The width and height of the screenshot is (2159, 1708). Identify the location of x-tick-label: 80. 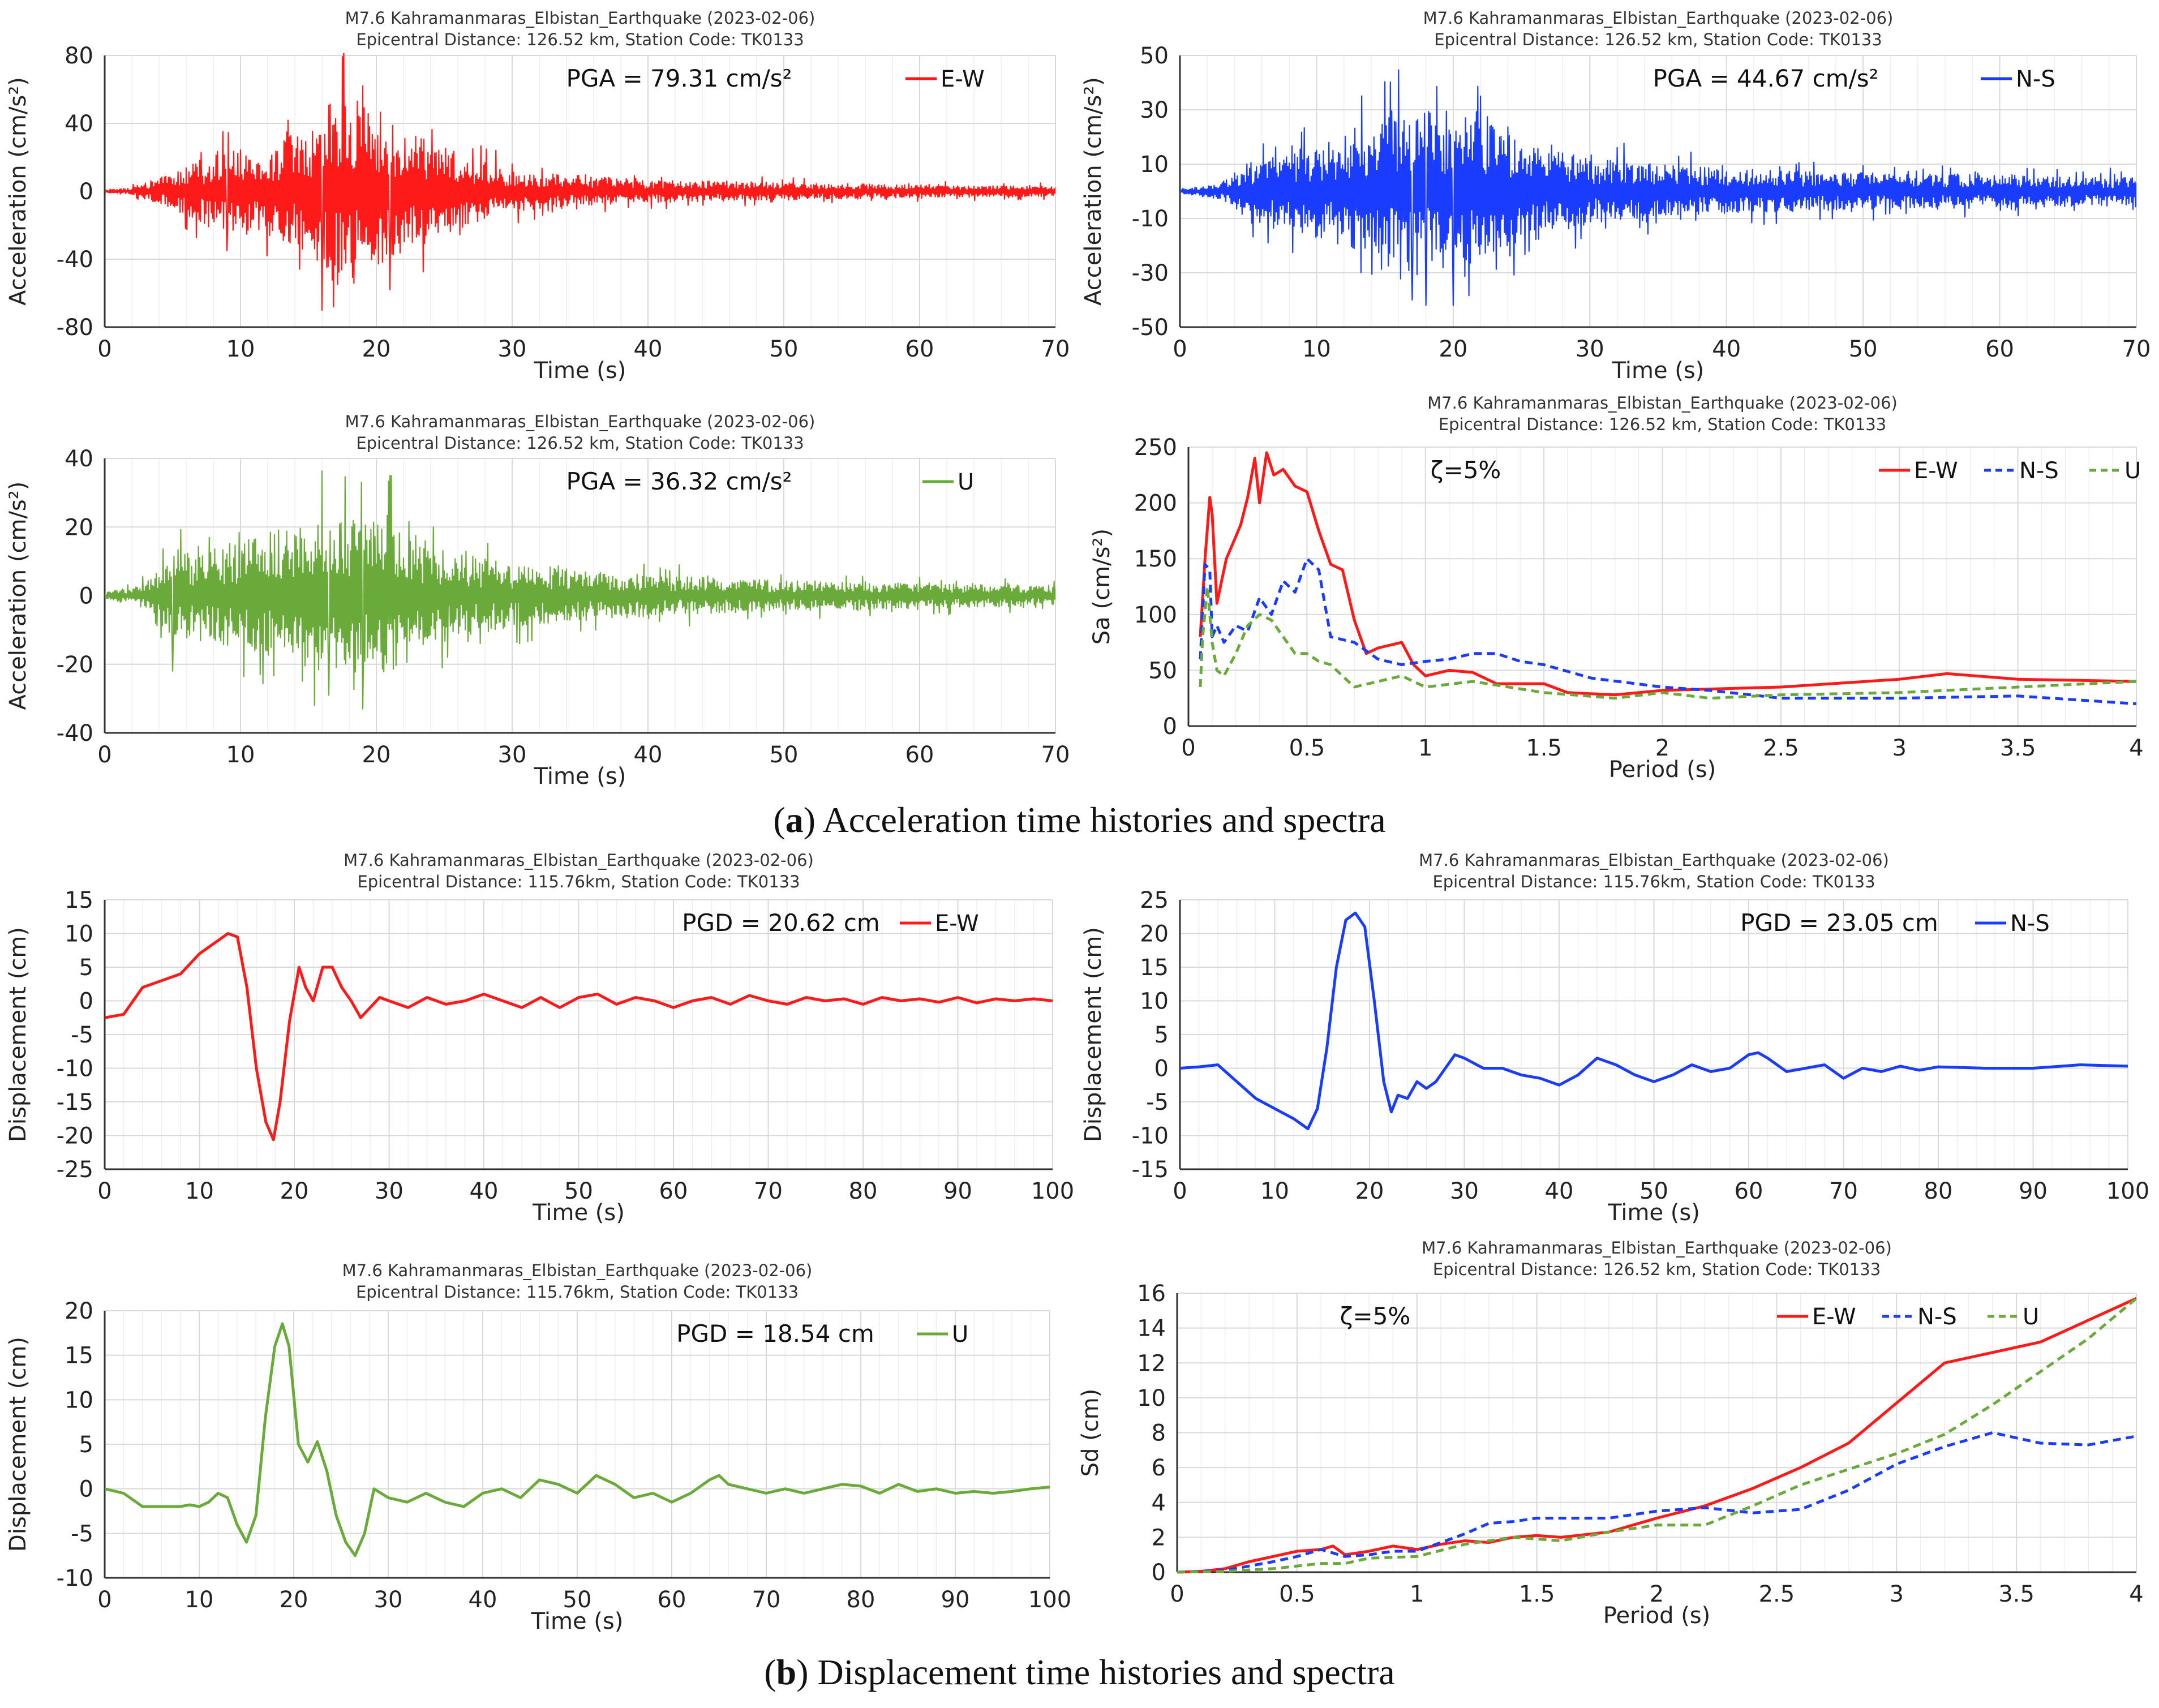
(863, 1191).